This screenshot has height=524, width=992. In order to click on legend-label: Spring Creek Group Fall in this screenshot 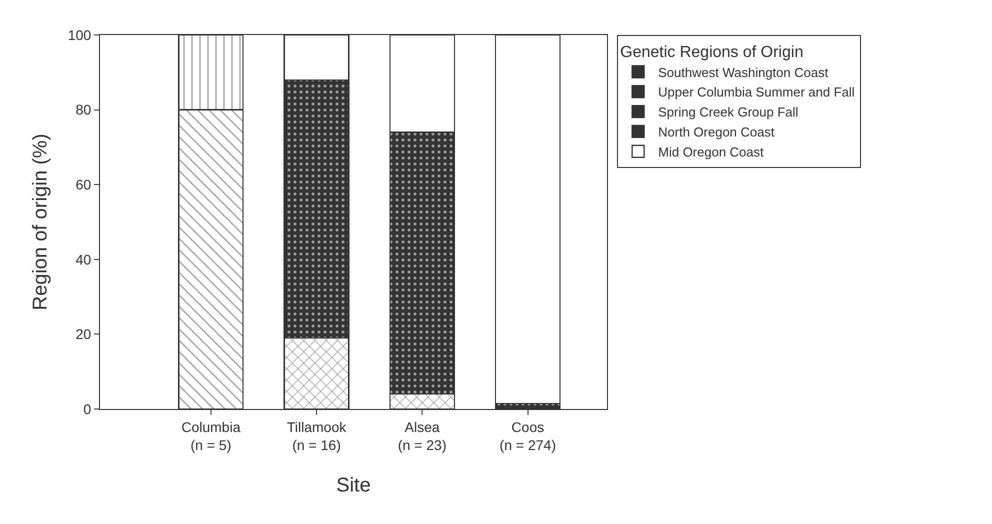, I will do `click(728, 112)`.